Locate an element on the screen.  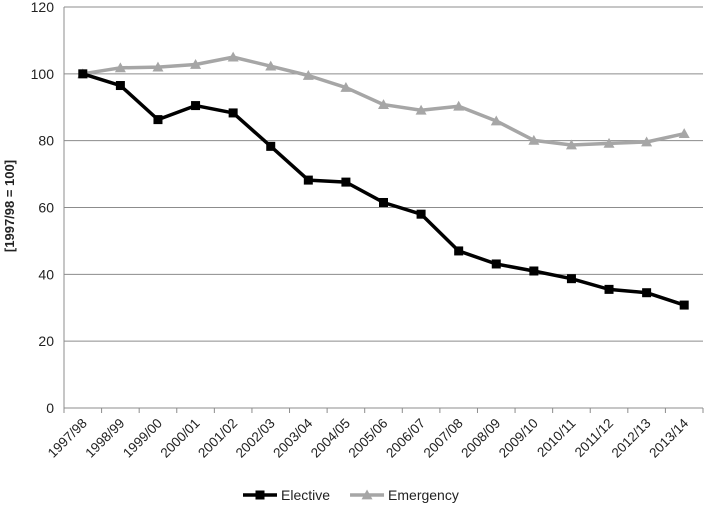
legend-item-elective: Elective is located at coordinates (286, 495).